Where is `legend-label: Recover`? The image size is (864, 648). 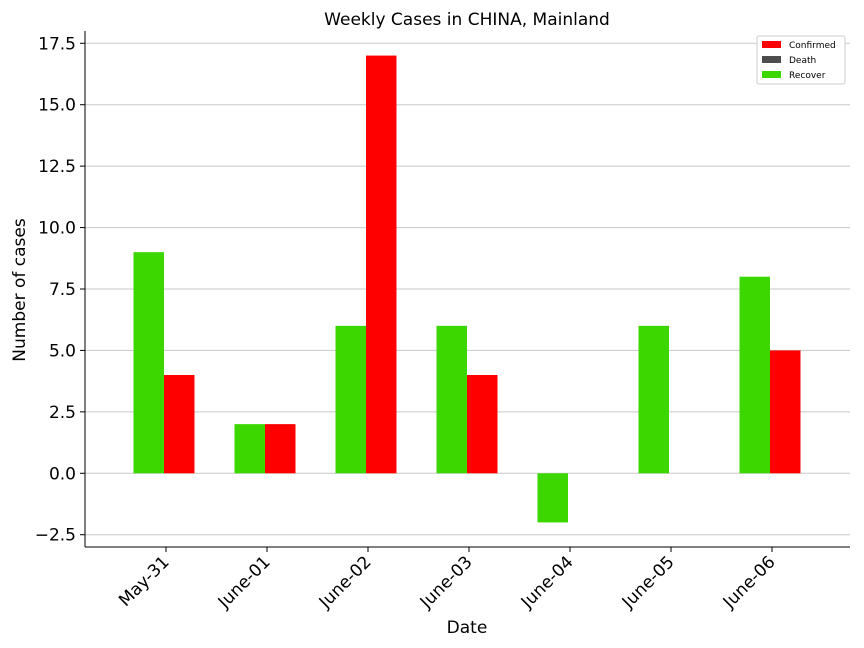
legend-label: Recover is located at coordinates (807, 76).